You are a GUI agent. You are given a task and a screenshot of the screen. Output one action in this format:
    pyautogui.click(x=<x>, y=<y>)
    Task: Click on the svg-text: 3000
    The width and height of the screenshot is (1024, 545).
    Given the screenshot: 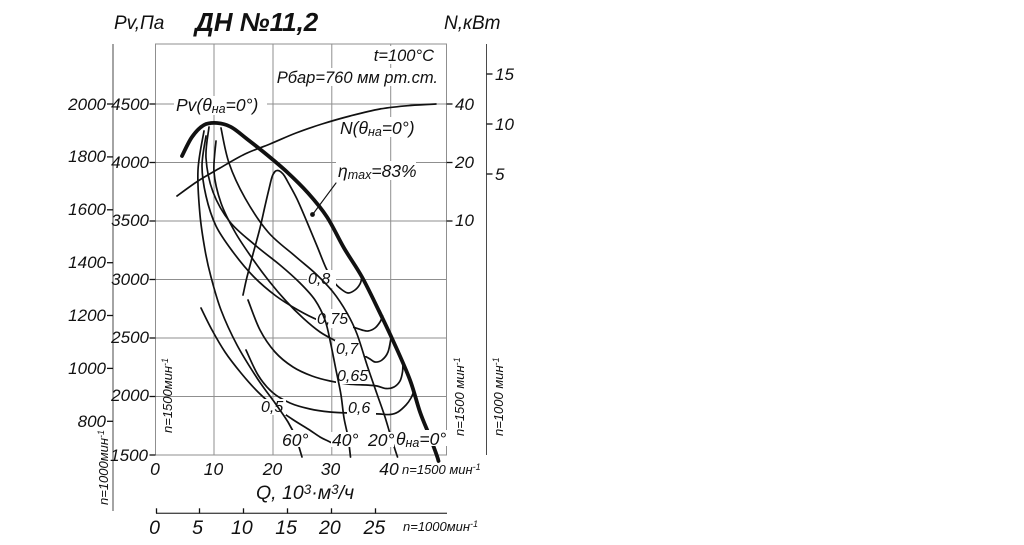 What is the action you would take?
    pyautogui.click(x=130, y=279)
    